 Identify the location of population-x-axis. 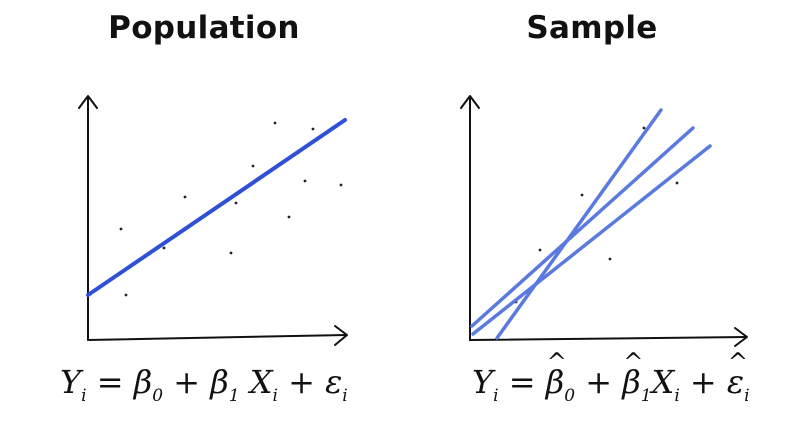
(217, 337).